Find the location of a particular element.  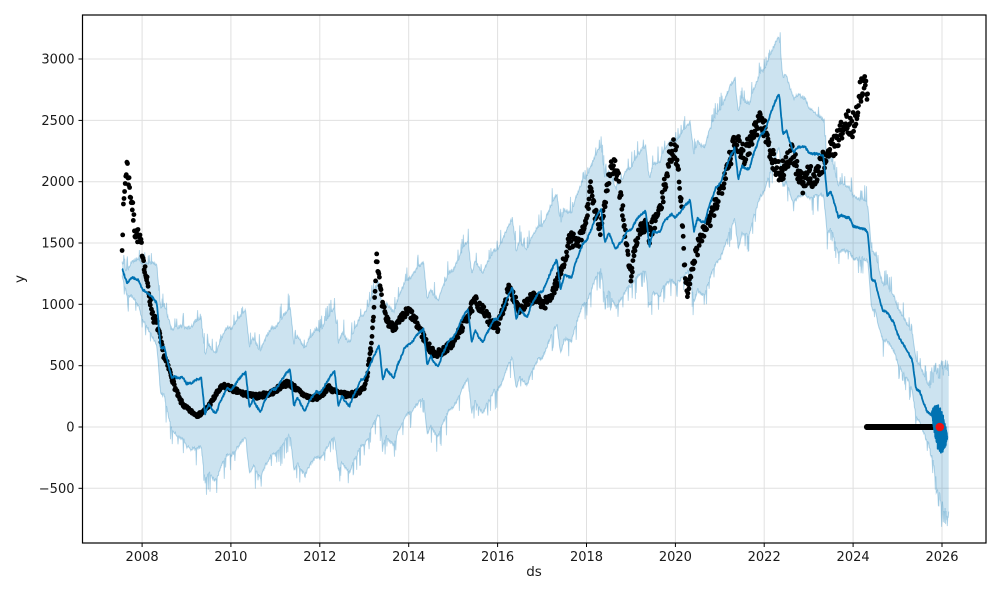

svg-text: 2000 is located at coordinates (57, 182).